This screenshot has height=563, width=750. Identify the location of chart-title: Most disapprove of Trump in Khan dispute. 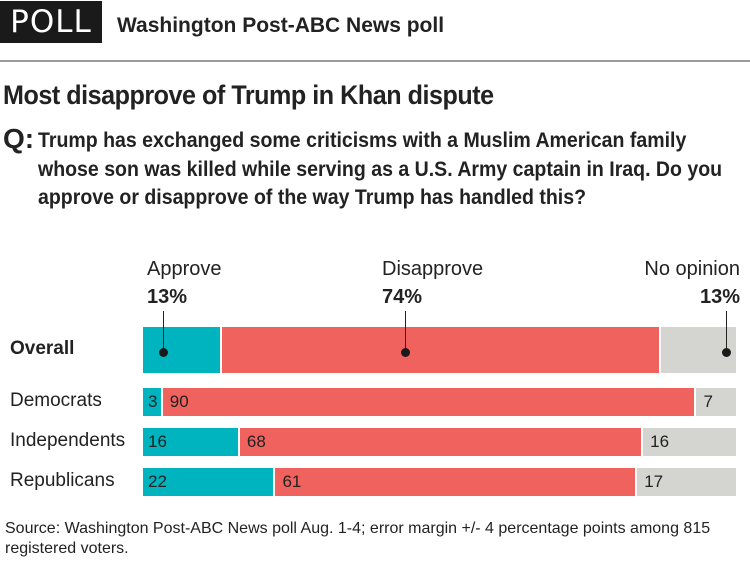
(248, 95).